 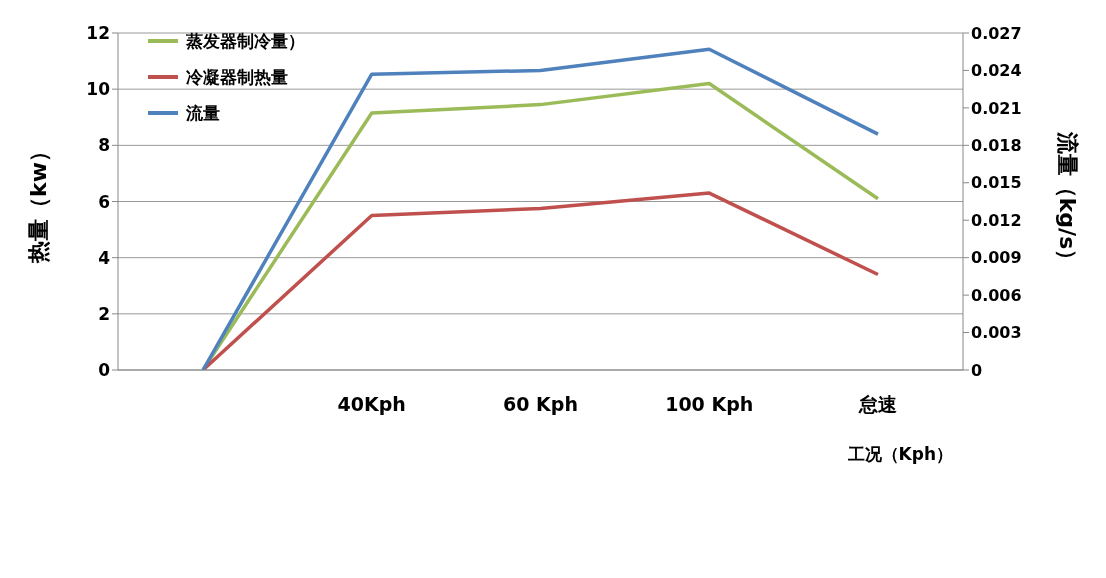 What do you see at coordinates (104, 145) in the screenshot?
I see `y-tick-label: 8` at bounding box center [104, 145].